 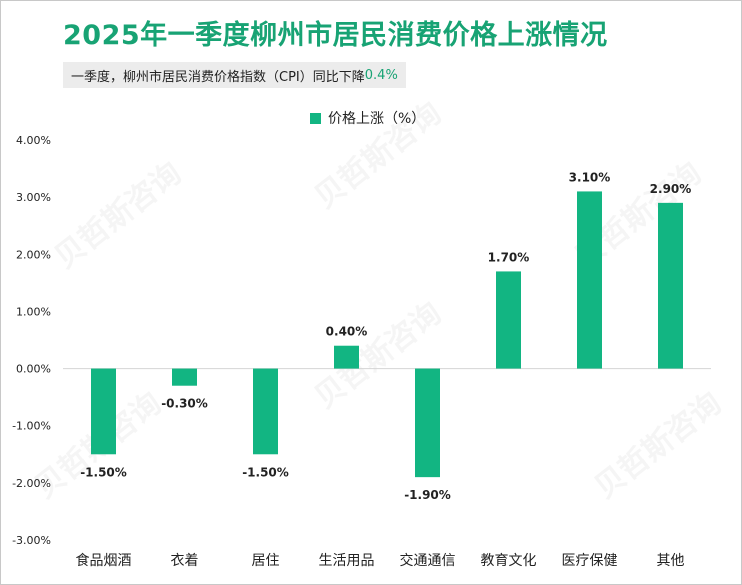 I want to click on subtitle-box: 一季度，柳州市居民消费价格指数（CPI）同比下降 0.4%, so click(x=234, y=75).